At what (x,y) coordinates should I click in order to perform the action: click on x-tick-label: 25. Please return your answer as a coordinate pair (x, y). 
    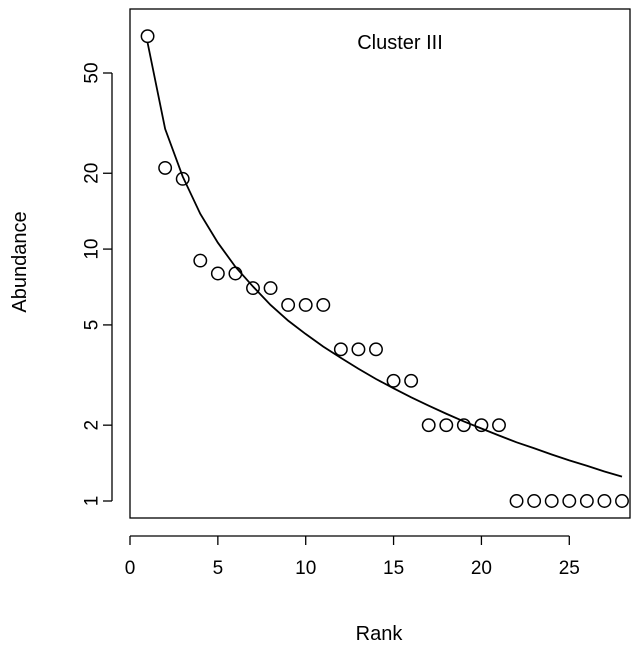
    Looking at the image, I should click on (569, 568).